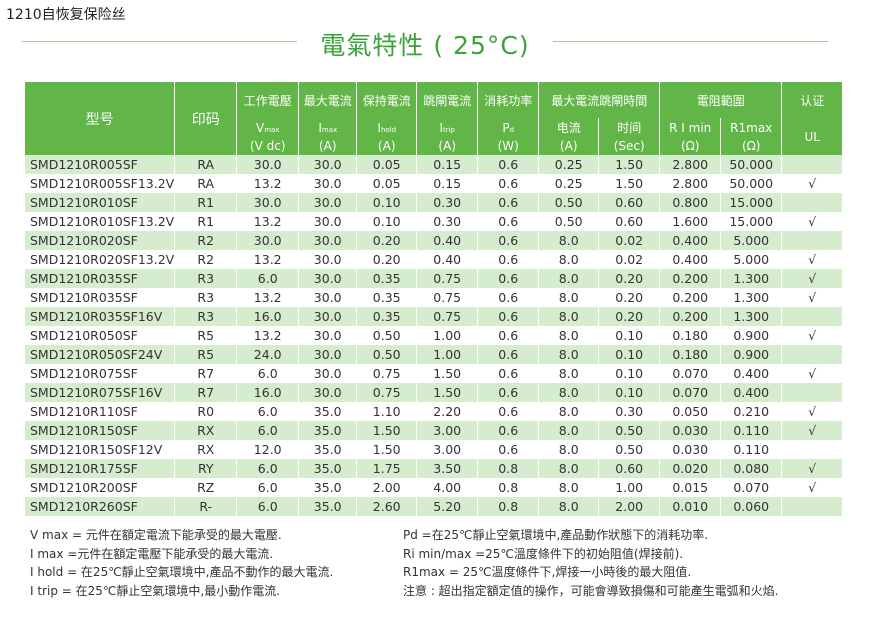  Describe the element at coordinates (100, 118) in the screenshot. I see `header-cell: 型号` at that location.